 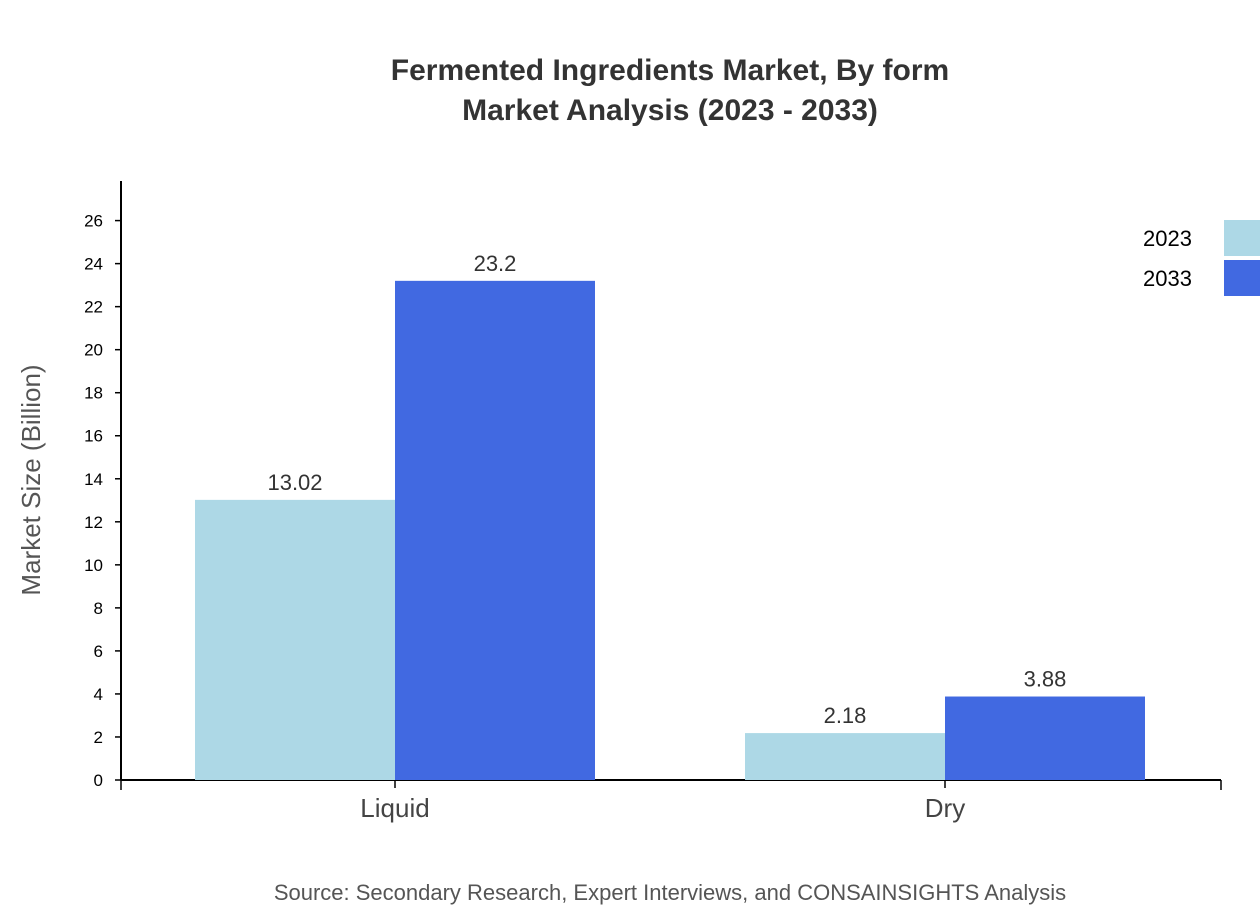 I want to click on y-tick-label: 0, so click(x=98, y=780).